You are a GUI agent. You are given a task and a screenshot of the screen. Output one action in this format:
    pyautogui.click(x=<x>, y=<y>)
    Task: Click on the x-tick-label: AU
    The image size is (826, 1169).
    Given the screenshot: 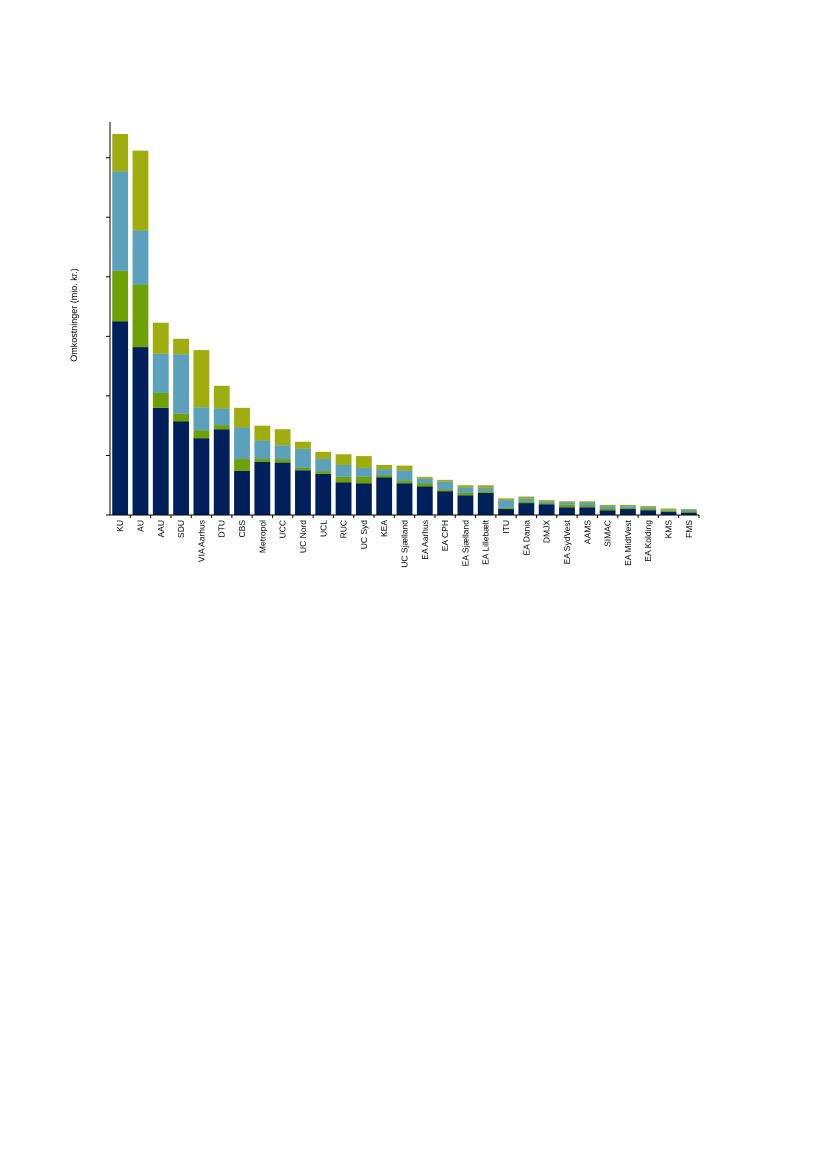 What is the action you would take?
    pyautogui.click(x=140, y=526)
    